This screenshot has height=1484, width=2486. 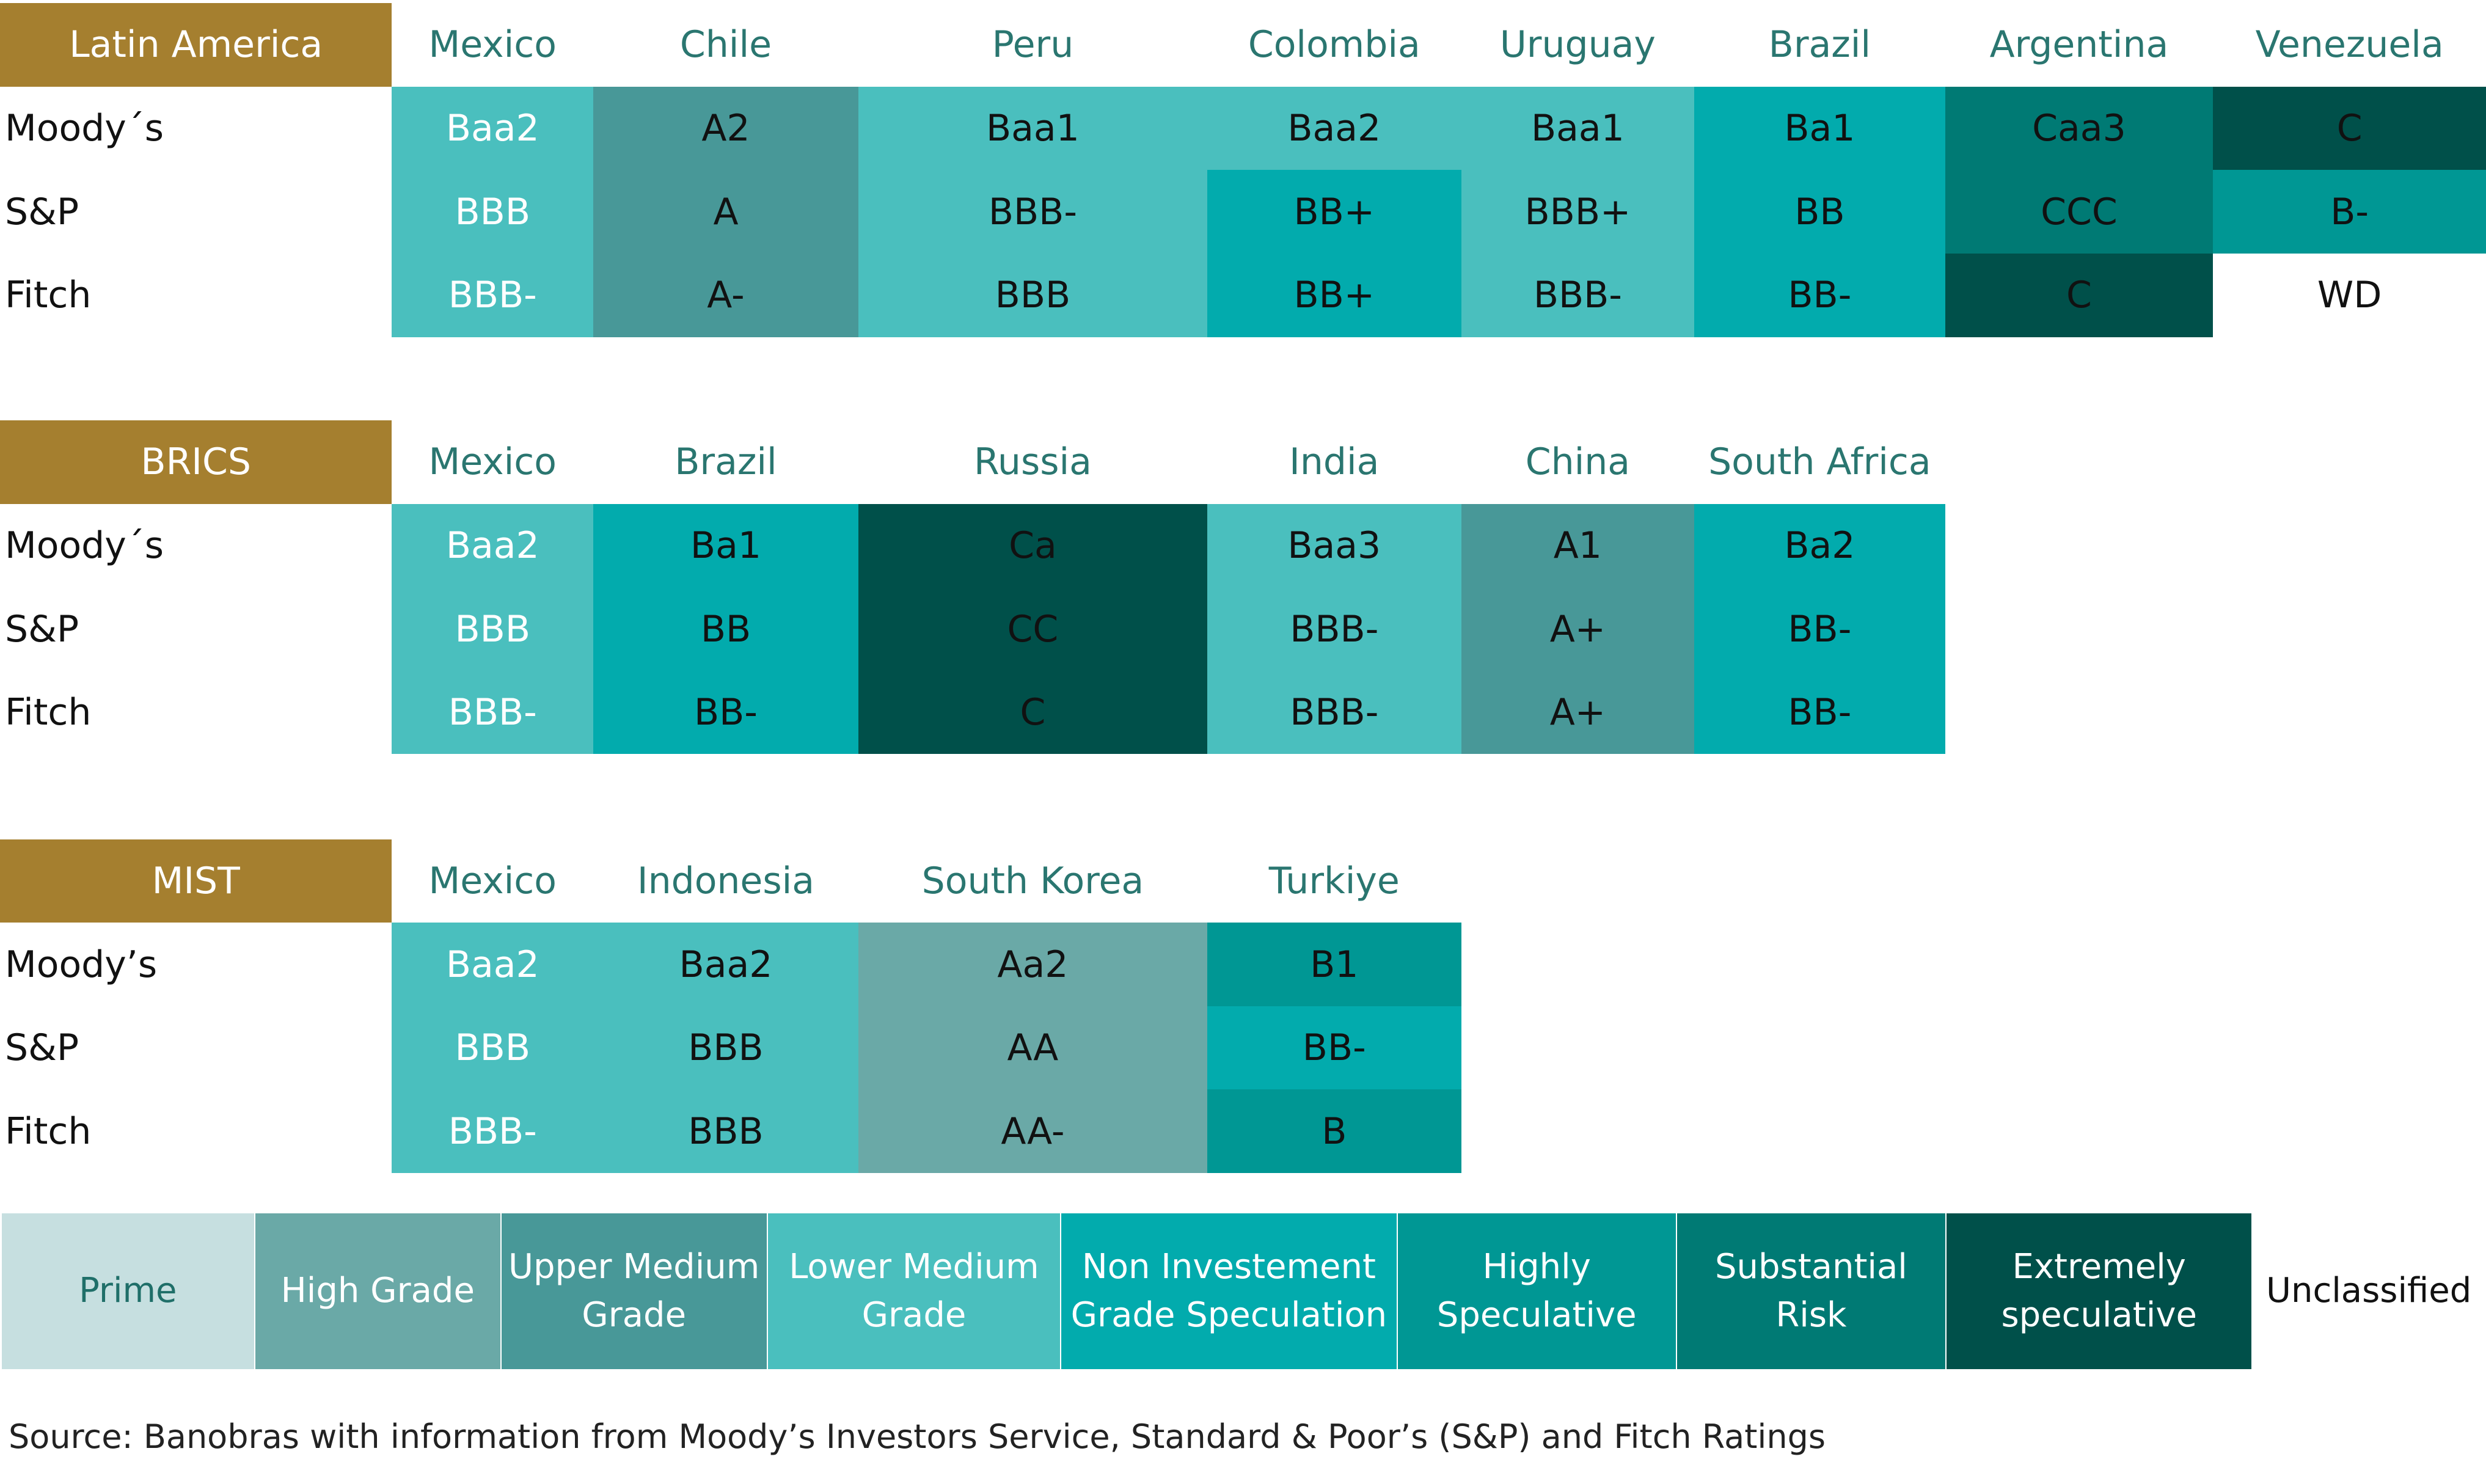 I want to click on country-header: India, so click(x=1334, y=462).